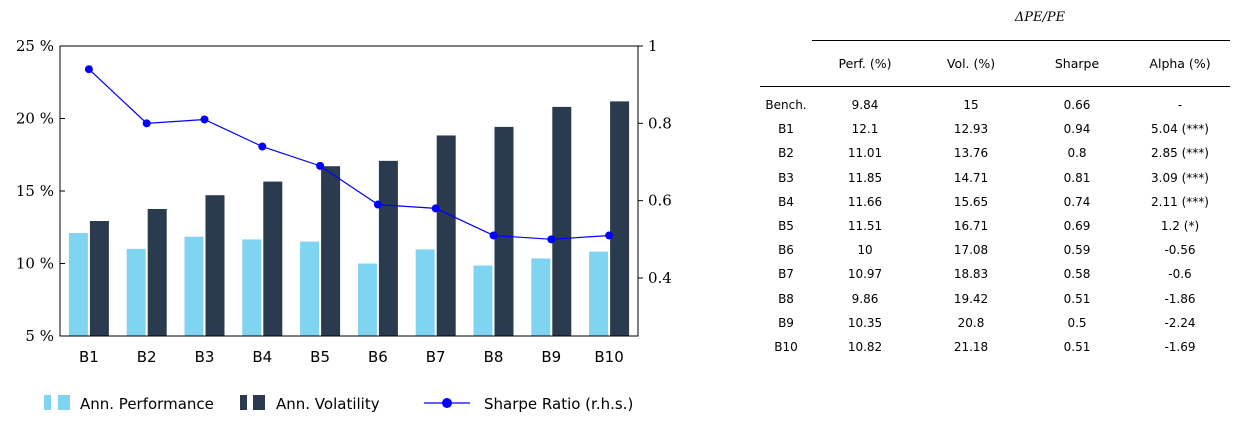 This screenshot has width=1258, height=436. I want to click on legend-label-volatility: Ann. Volatility, so click(328, 404).